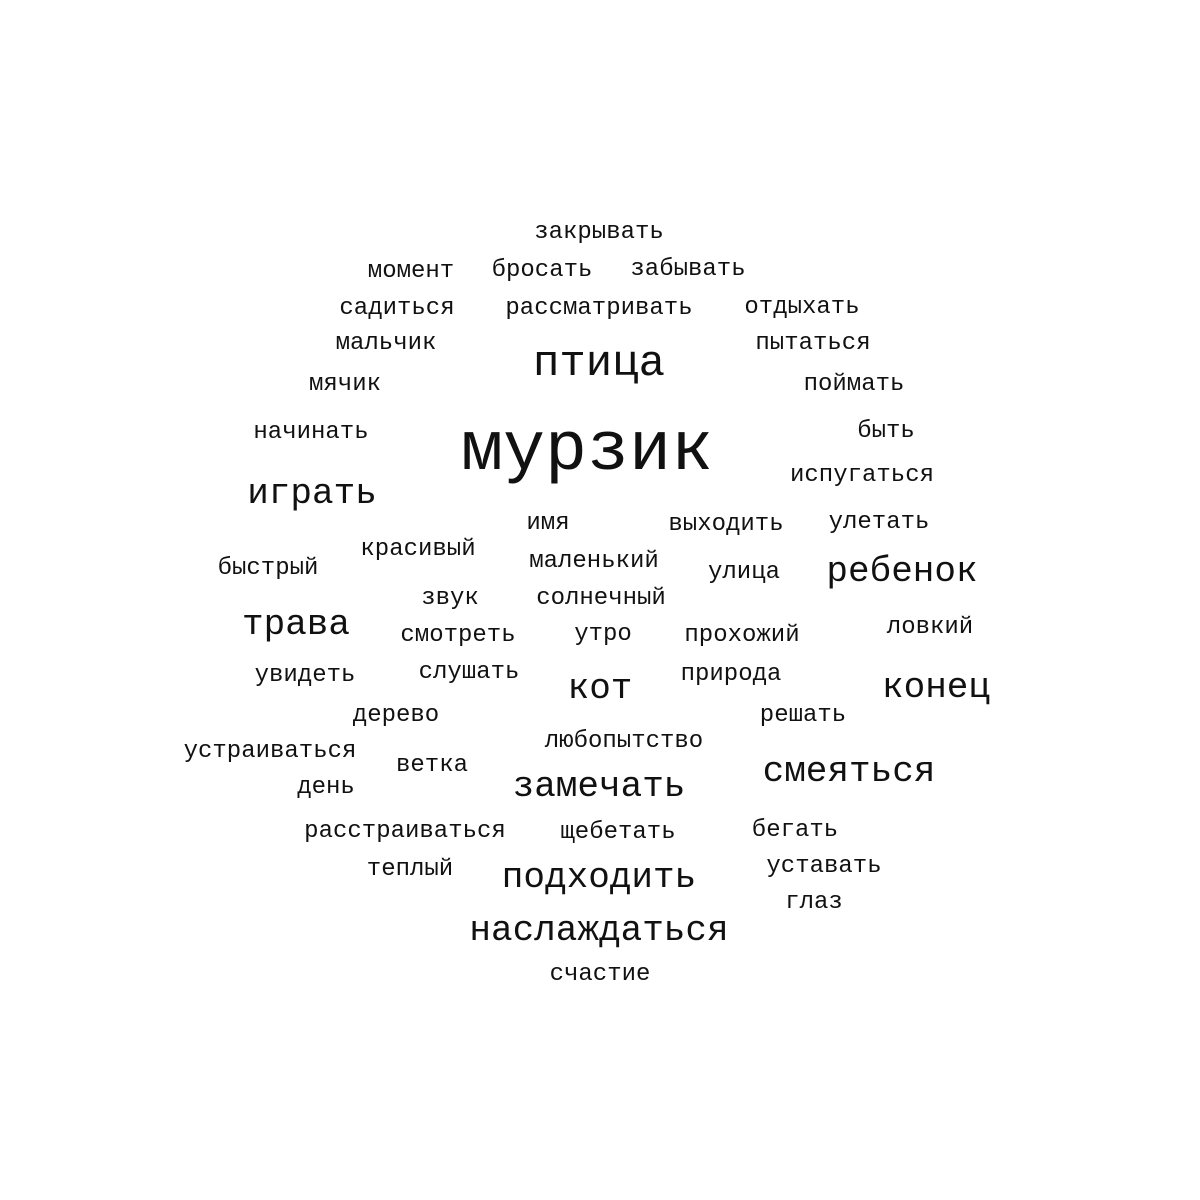 Image resolution: width=1200 pixels, height=1200 pixels. Describe the element at coordinates (814, 902) in the screenshot. I see `word-glaz: глаз` at that location.